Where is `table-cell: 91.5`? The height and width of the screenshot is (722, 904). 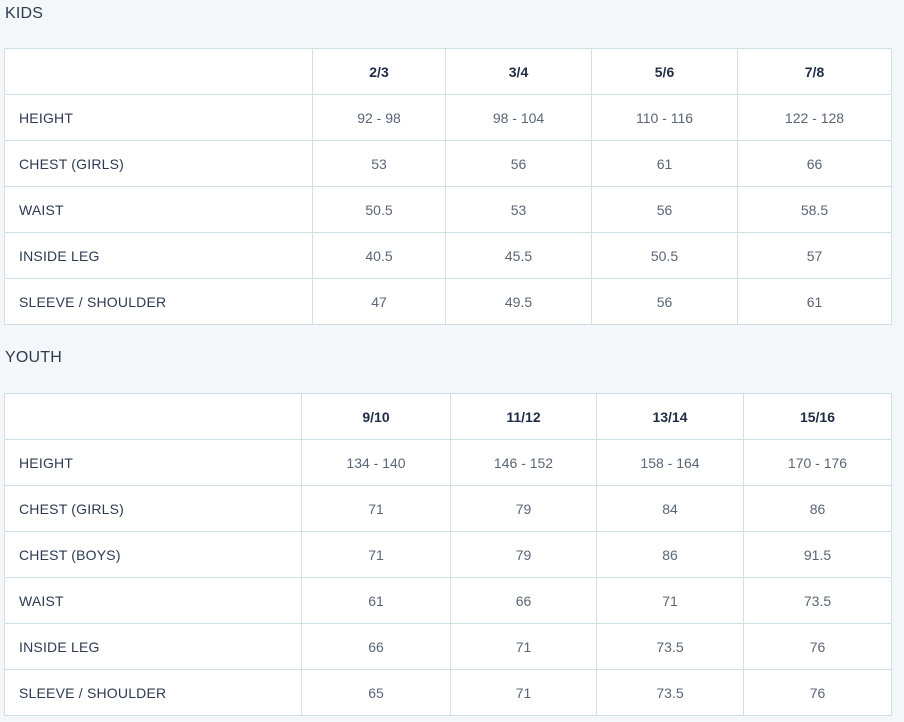 table-cell: 91.5 is located at coordinates (817, 554).